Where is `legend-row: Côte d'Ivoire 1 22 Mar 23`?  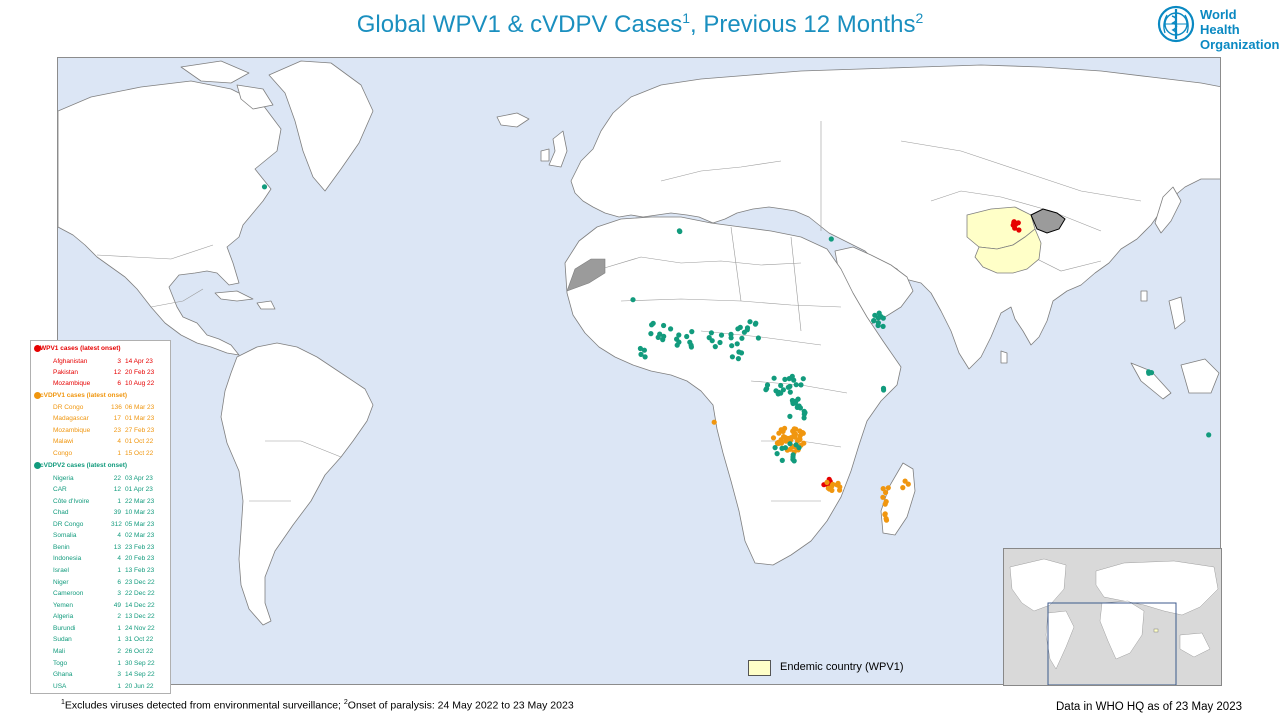
legend-row: Côte d'Ivoire 1 22 Mar 23 is located at coordinates (104, 501).